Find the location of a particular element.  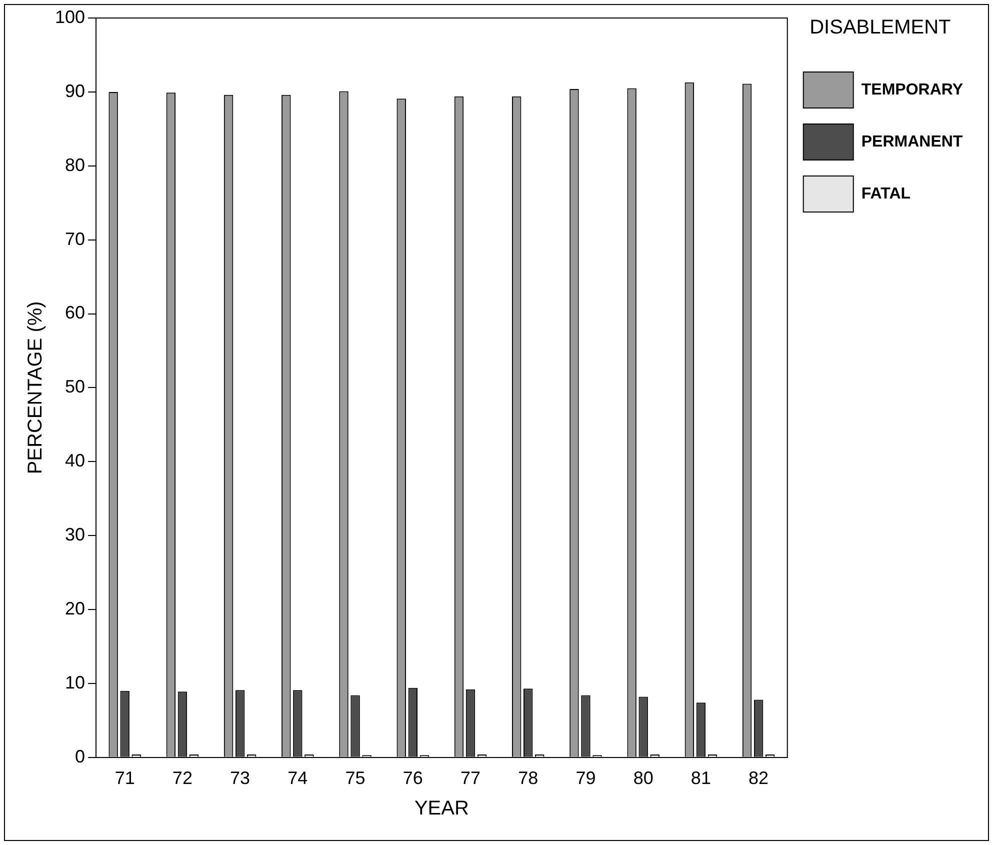

x-tick-label: 79 is located at coordinates (586, 778).